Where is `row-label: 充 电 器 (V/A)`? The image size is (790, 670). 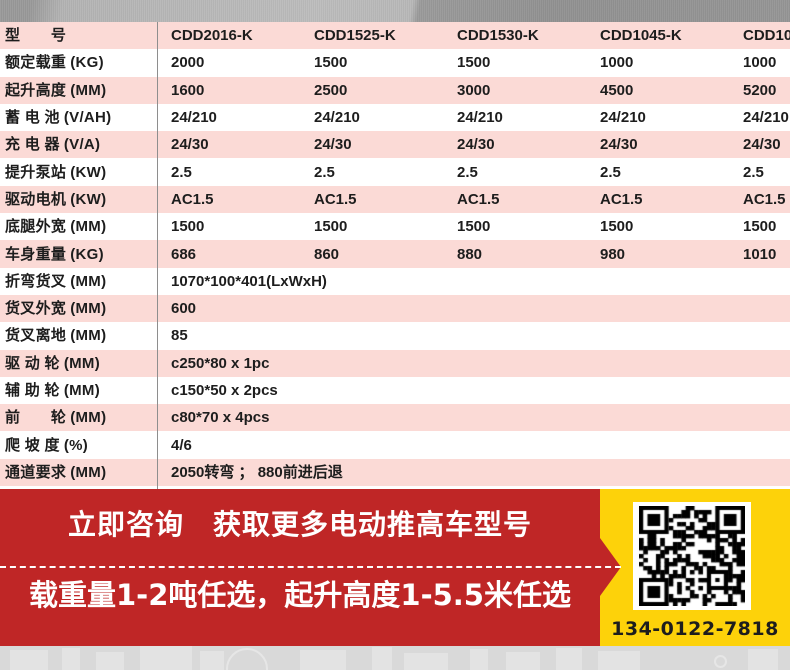 row-label: 充 电 器 (V/A) is located at coordinates (79, 145).